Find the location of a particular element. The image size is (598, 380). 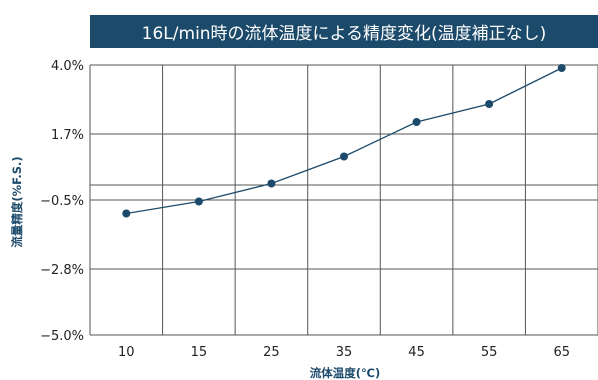

y-tick-label: 4.0% is located at coordinates (67, 66).